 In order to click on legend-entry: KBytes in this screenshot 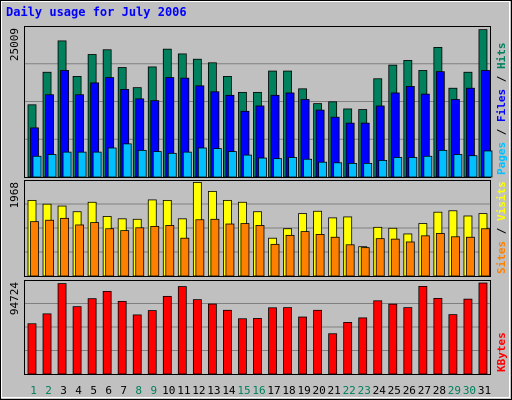, I will do `click(501, 352)`.